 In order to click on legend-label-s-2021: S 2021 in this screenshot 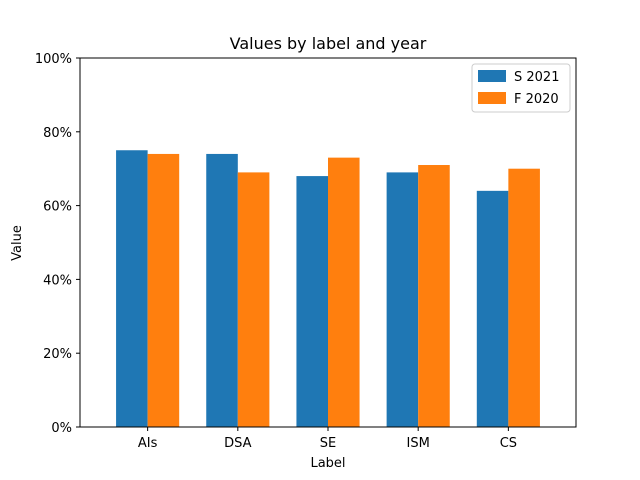, I will do `click(536, 77)`.